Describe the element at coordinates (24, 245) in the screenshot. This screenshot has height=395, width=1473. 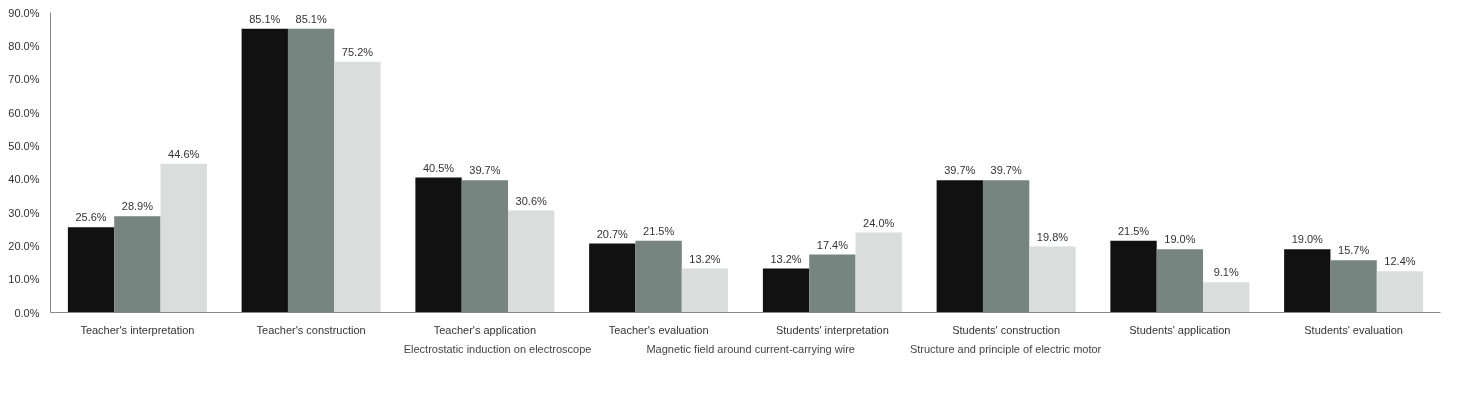
I see `y-tick-label: 20.0%` at that location.